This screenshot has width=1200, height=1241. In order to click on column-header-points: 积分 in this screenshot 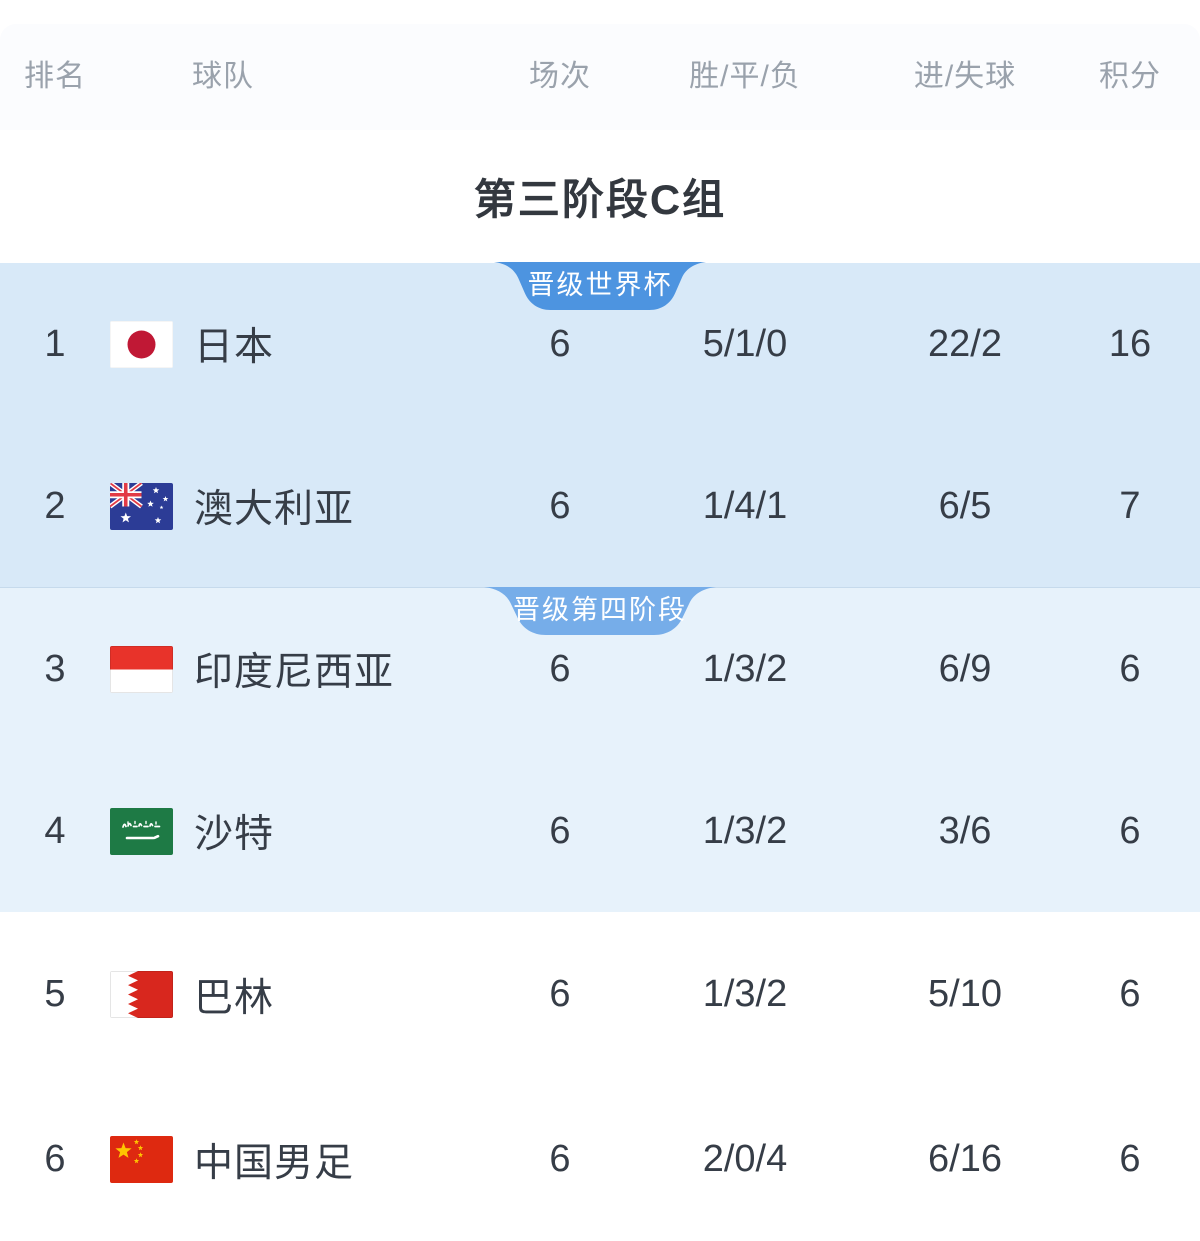, I will do `click(1130, 76)`.